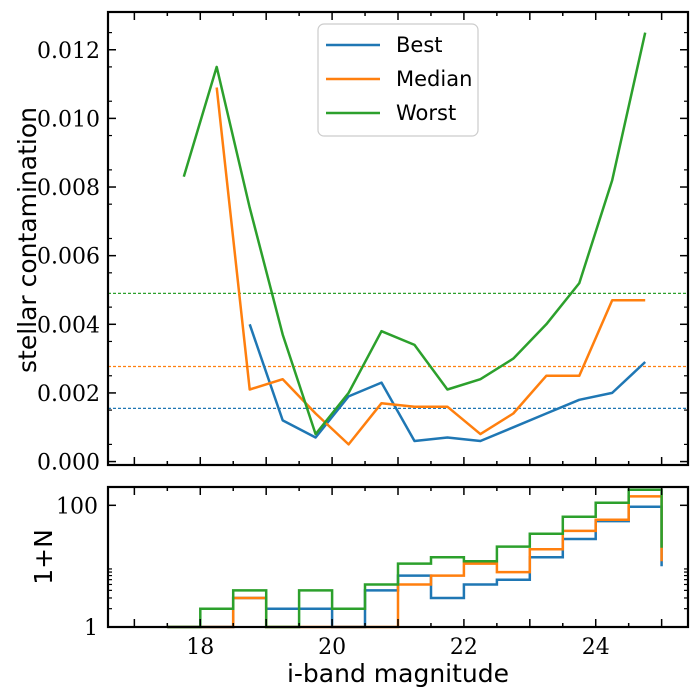  I want to click on x-axis-label: i-band magnitude, so click(398, 673).